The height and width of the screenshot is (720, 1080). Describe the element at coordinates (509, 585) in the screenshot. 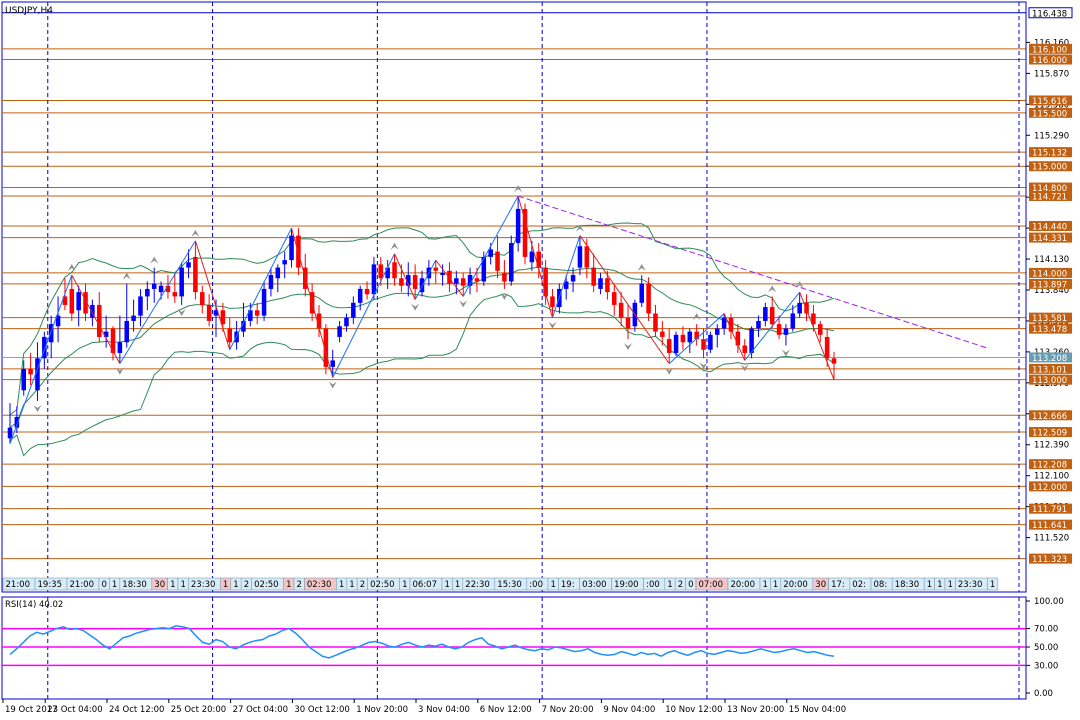

I see `event-flag-label: 15:30` at that location.